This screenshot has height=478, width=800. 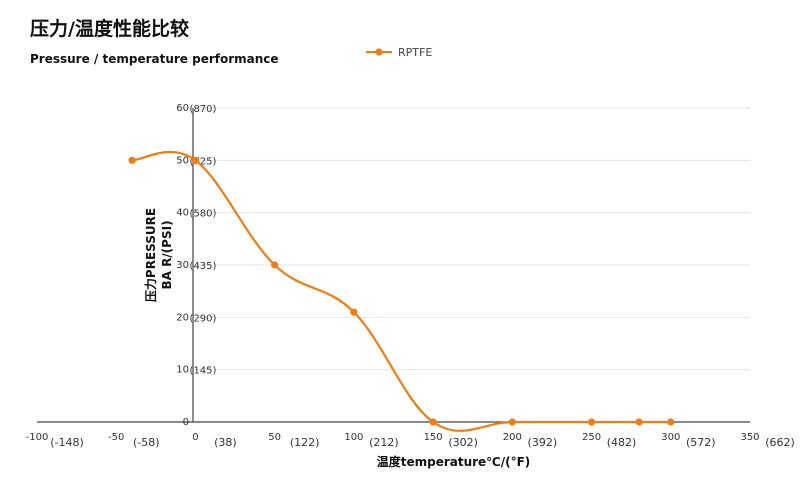 What do you see at coordinates (433, 437) in the screenshot?
I see `x-tick-label: 150` at bounding box center [433, 437].